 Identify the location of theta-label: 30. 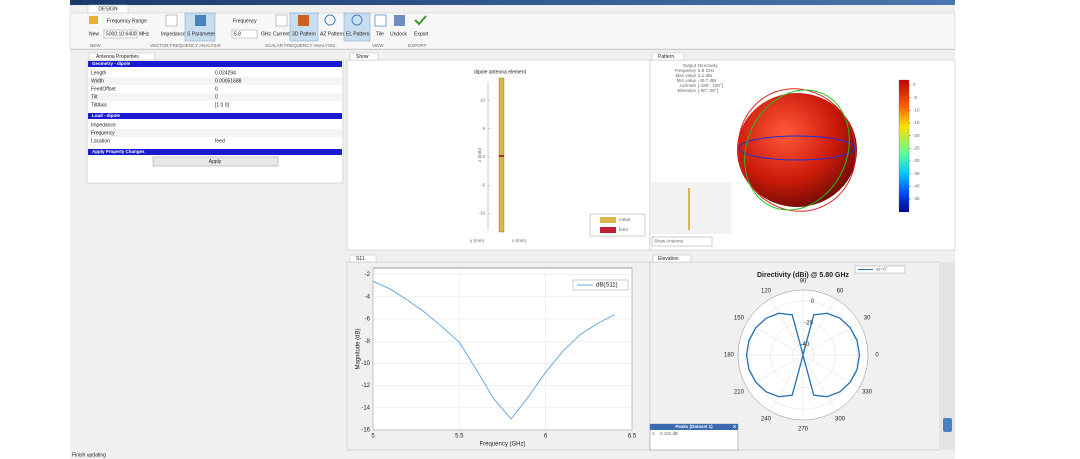
(867, 319).